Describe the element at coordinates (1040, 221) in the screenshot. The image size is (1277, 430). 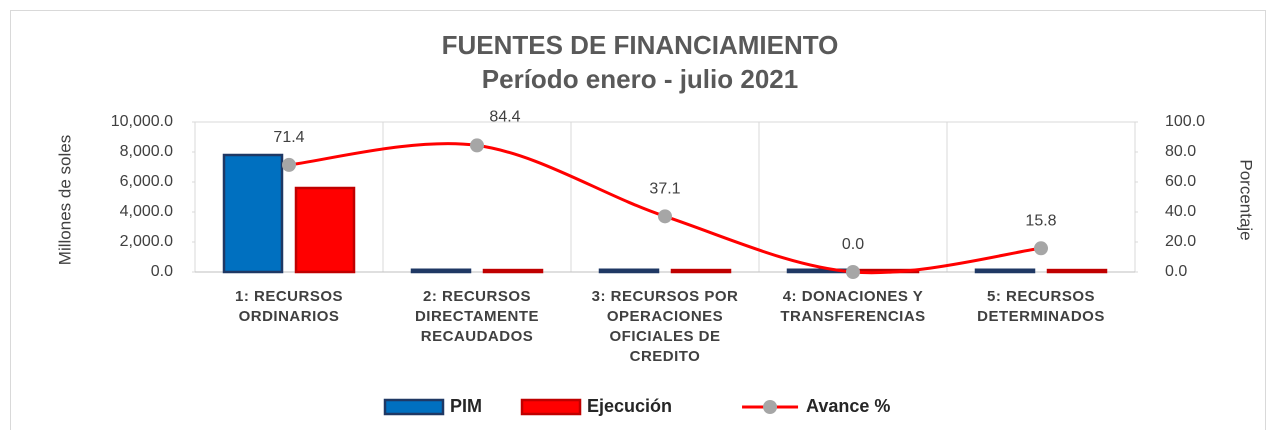
I see `data-label: 15.8` at that location.